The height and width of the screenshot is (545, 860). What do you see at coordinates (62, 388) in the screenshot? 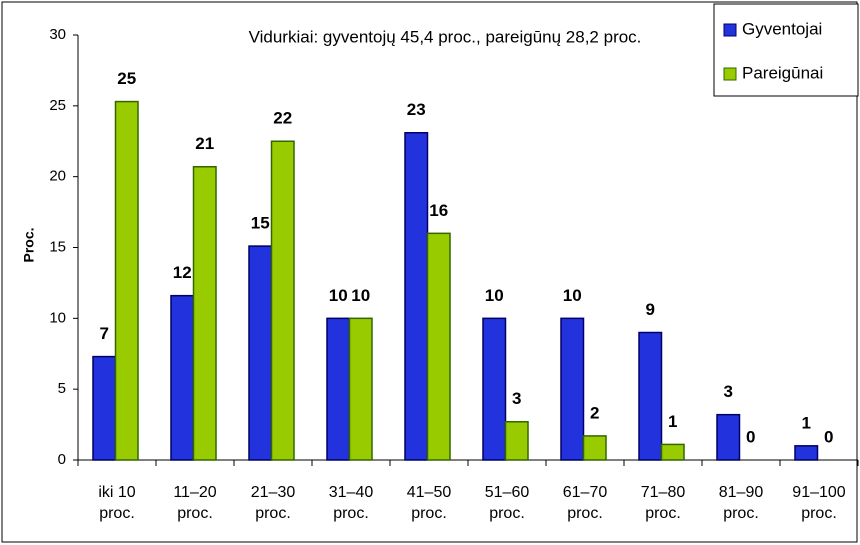
I see `y-tick-label: 5` at bounding box center [62, 388].